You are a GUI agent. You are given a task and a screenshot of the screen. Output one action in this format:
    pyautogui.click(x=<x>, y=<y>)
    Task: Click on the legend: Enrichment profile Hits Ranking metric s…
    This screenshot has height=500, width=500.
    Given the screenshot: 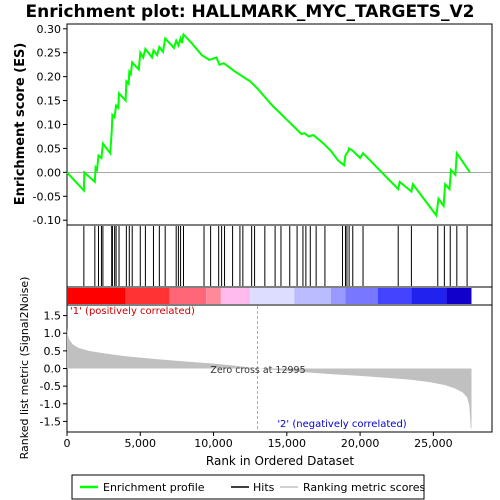 What is the action you would take?
    pyautogui.click(x=248, y=487)
    